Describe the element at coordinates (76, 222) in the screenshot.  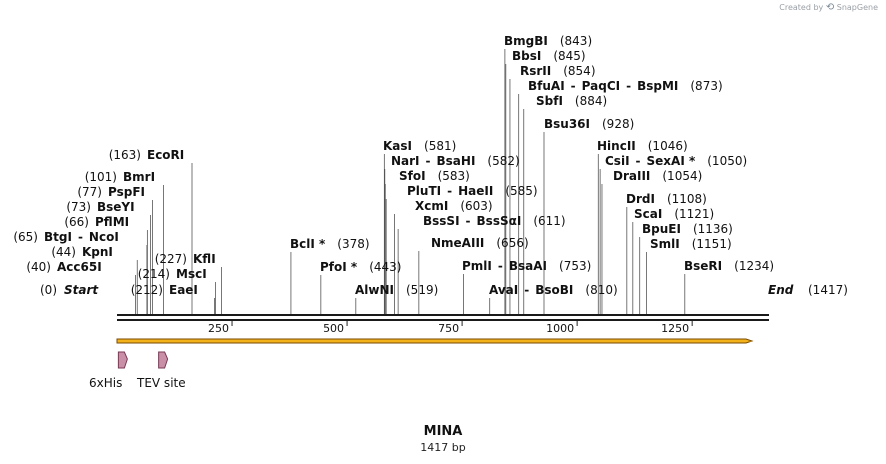
I see `site-position: (66)` at that location.